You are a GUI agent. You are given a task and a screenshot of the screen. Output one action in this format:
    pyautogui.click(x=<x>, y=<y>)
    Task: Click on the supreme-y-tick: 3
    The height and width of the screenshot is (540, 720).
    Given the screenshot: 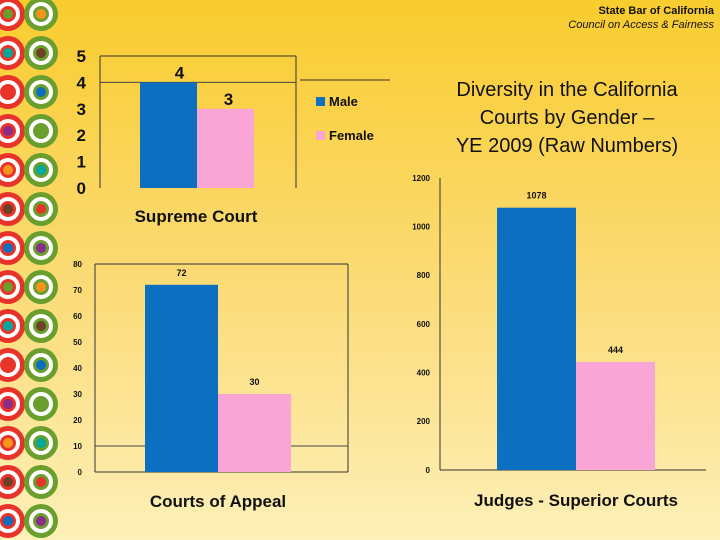 What is the action you would take?
    pyautogui.click(x=81, y=109)
    